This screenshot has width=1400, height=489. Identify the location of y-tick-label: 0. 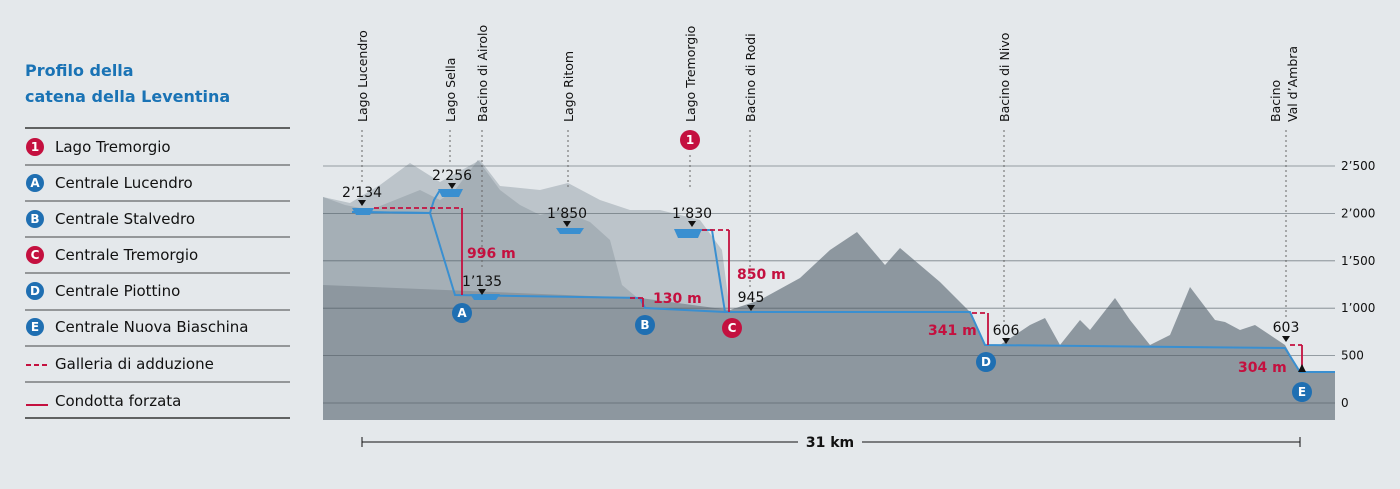
(1345, 403).